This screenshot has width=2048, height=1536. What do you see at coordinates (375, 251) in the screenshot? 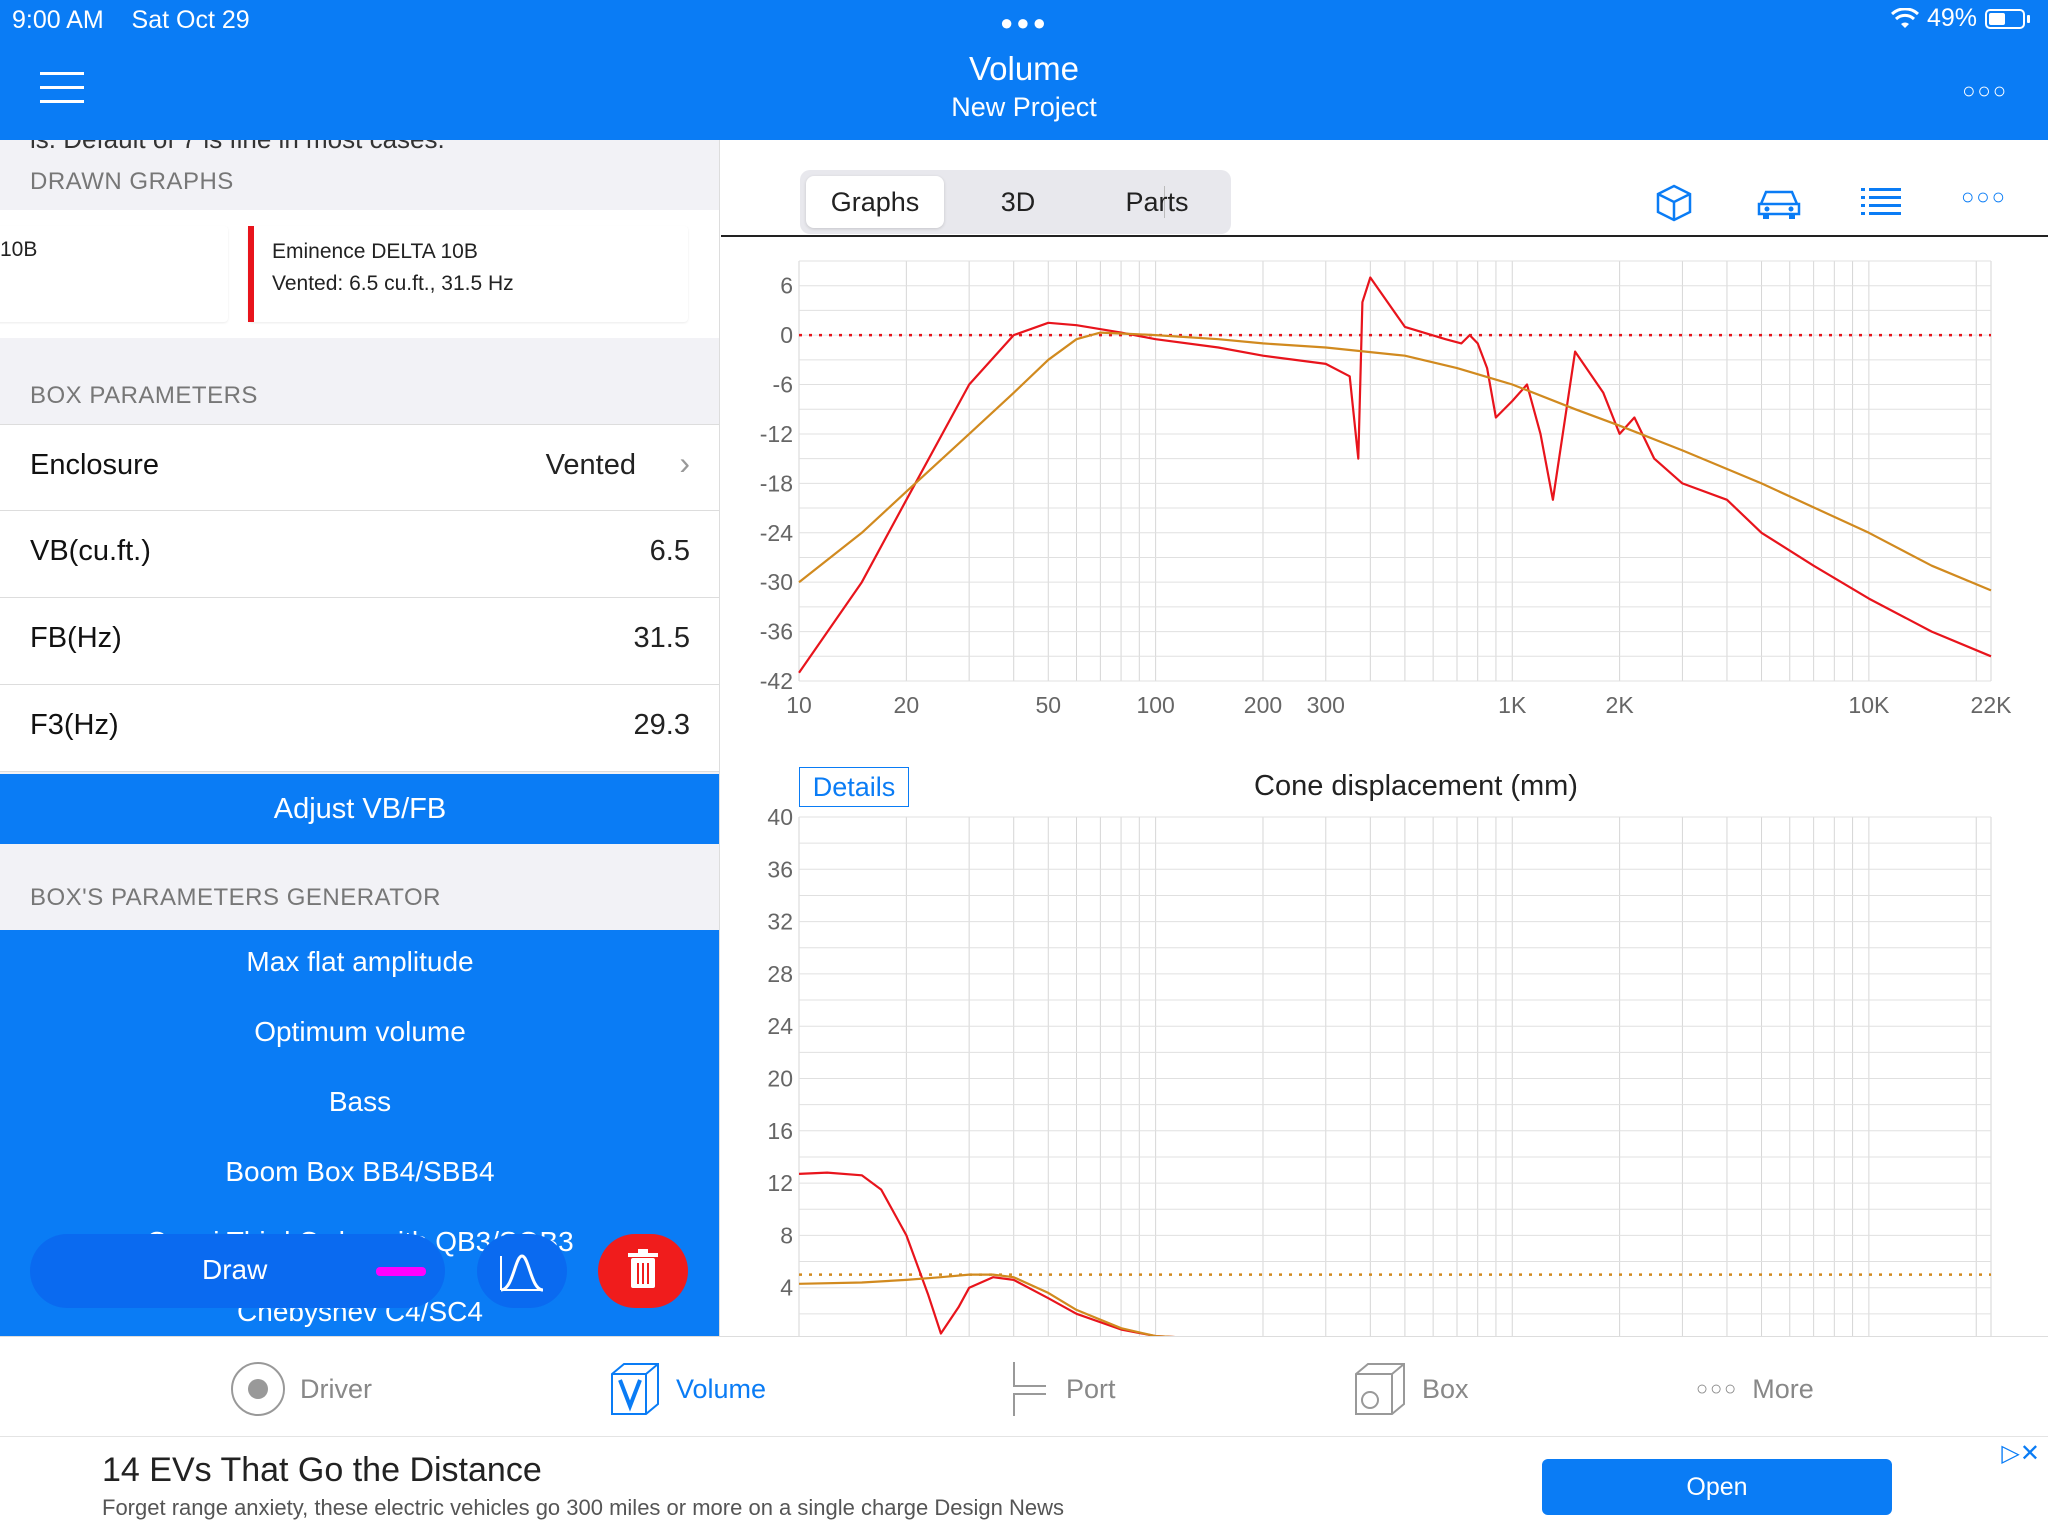
I see `graph-card-2-title: Eminence DELTA 10B` at bounding box center [375, 251].